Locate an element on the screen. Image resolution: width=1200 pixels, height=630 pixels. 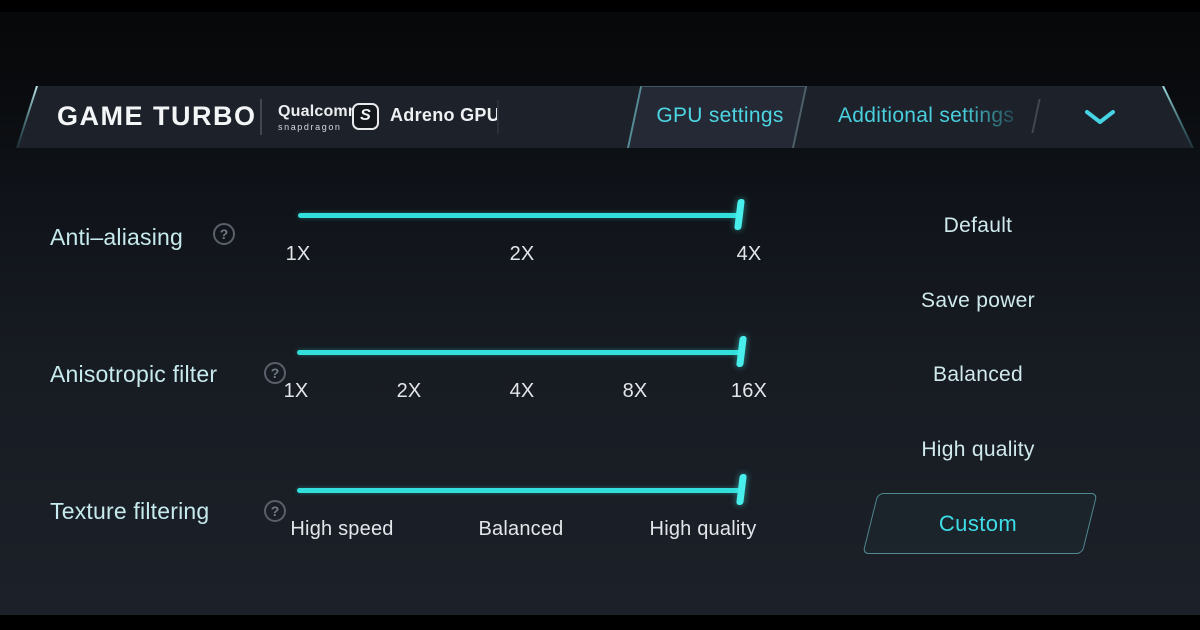
anti-aliasing-slider-track is located at coordinates (519, 215).